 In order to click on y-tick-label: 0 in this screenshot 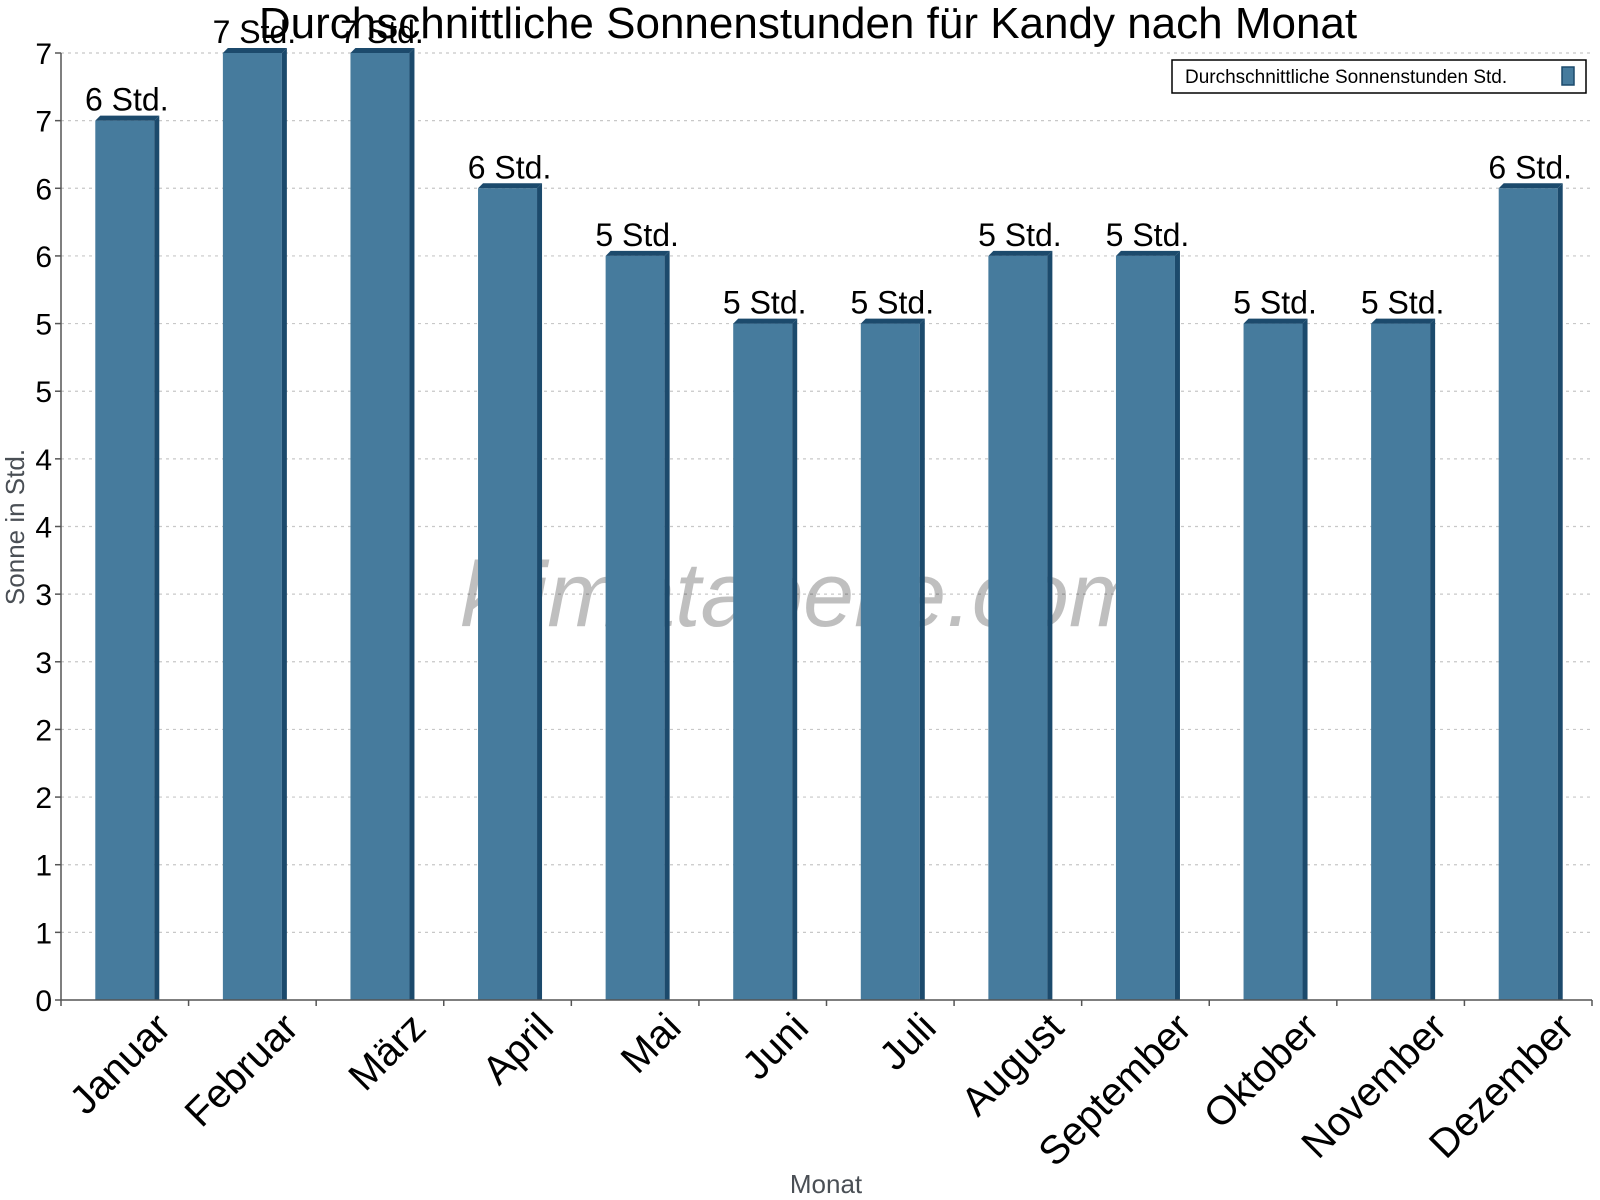, I will do `click(43, 1001)`.